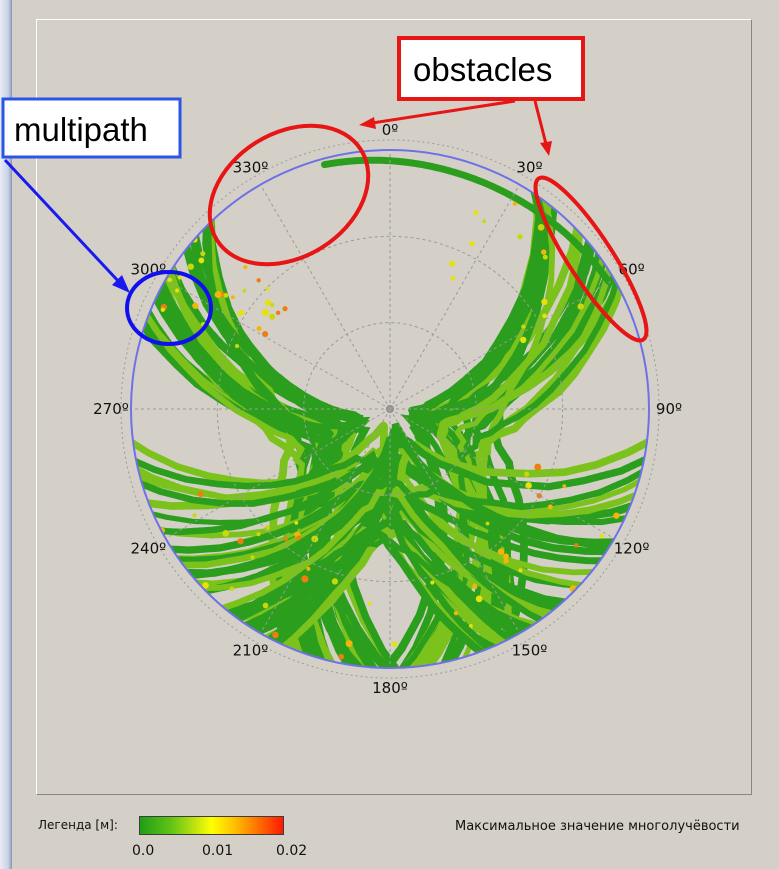  I want to click on azimuth-label: 0º, so click(390, 130).